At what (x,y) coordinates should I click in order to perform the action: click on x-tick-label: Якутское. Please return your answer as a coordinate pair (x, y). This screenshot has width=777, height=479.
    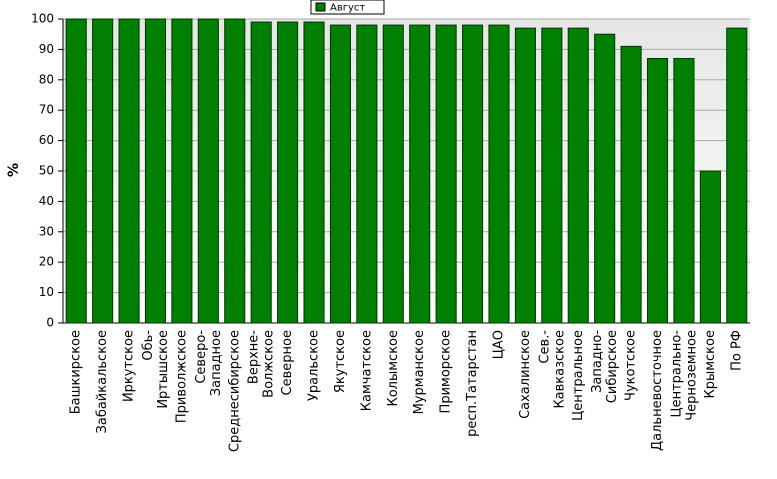
    Looking at the image, I should click on (340, 361).